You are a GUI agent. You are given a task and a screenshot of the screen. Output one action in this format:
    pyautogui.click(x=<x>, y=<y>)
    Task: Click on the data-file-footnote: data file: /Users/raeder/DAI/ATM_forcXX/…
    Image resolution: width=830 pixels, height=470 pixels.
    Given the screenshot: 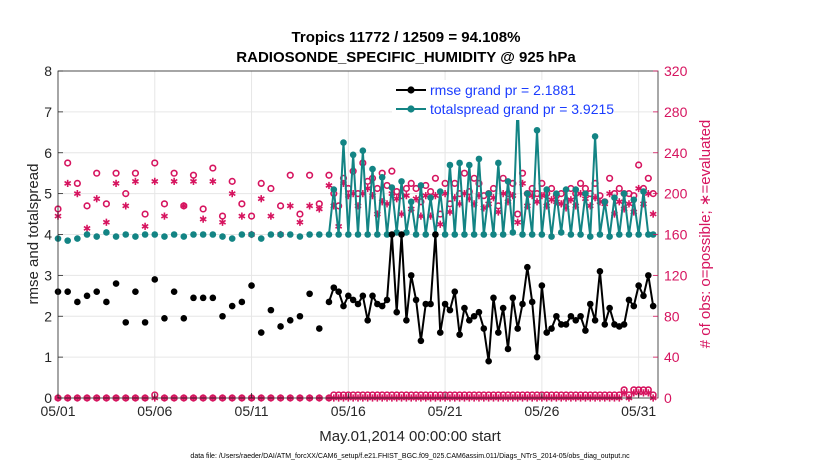 What is the action you would take?
    pyautogui.click(x=410, y=456)
    